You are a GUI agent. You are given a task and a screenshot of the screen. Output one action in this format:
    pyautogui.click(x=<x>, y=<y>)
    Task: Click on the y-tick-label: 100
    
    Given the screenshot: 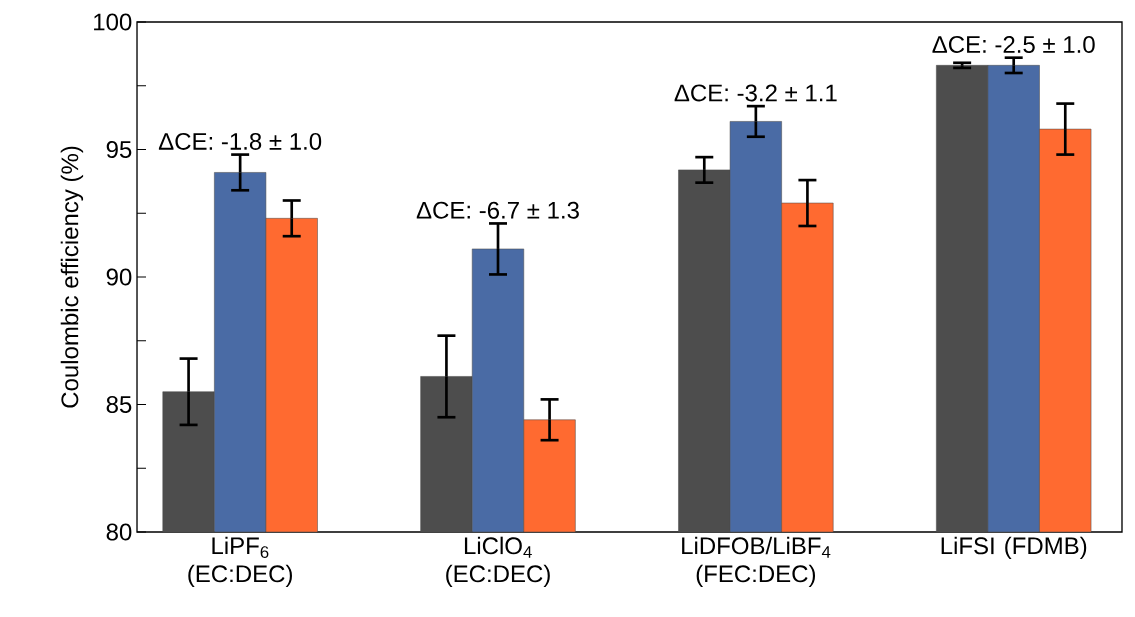 What is the action you would take?
    pyautogui.click(x=113, y=22)
    